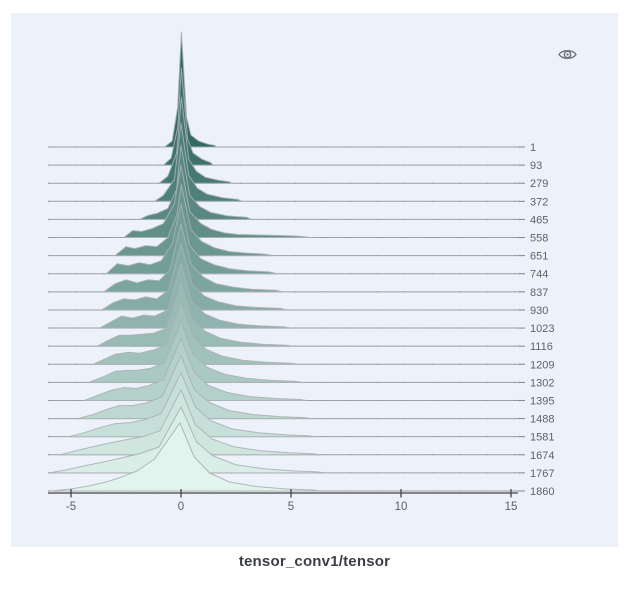  What do you see at coordinates (71, 507) in the screenshot?
I see `x-tick-label: -5` at bounding box center [71, 507].